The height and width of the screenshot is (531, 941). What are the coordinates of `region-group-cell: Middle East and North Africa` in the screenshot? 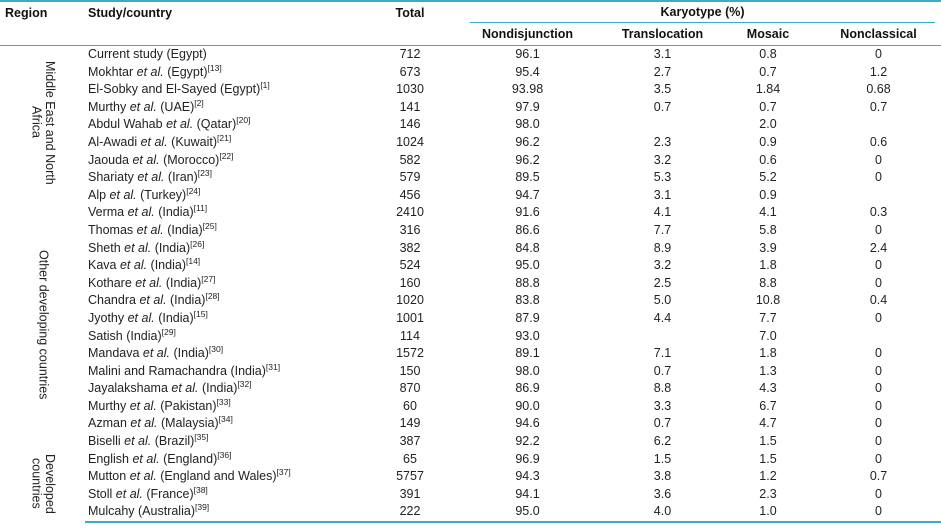 It's located at (42, 125).